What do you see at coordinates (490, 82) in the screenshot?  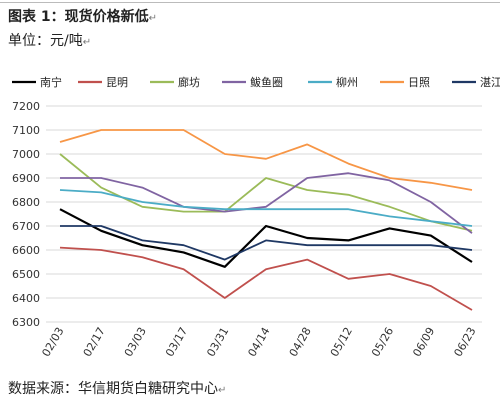 I see `legend-label-7: 湛江` at bounding box center [490, 82].